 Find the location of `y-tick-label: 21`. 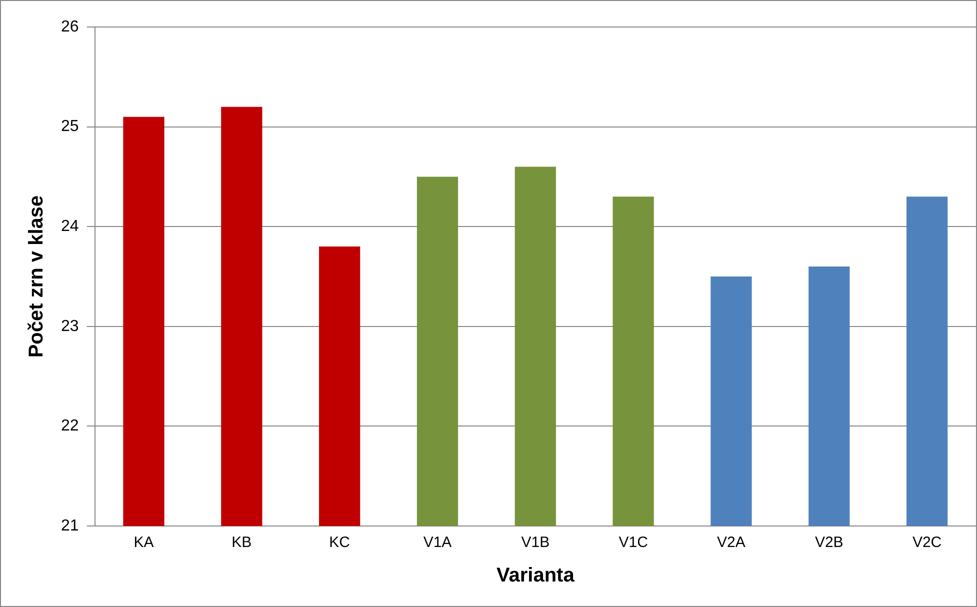

y-tick-label: 21 is located at coordinates (70, 525).